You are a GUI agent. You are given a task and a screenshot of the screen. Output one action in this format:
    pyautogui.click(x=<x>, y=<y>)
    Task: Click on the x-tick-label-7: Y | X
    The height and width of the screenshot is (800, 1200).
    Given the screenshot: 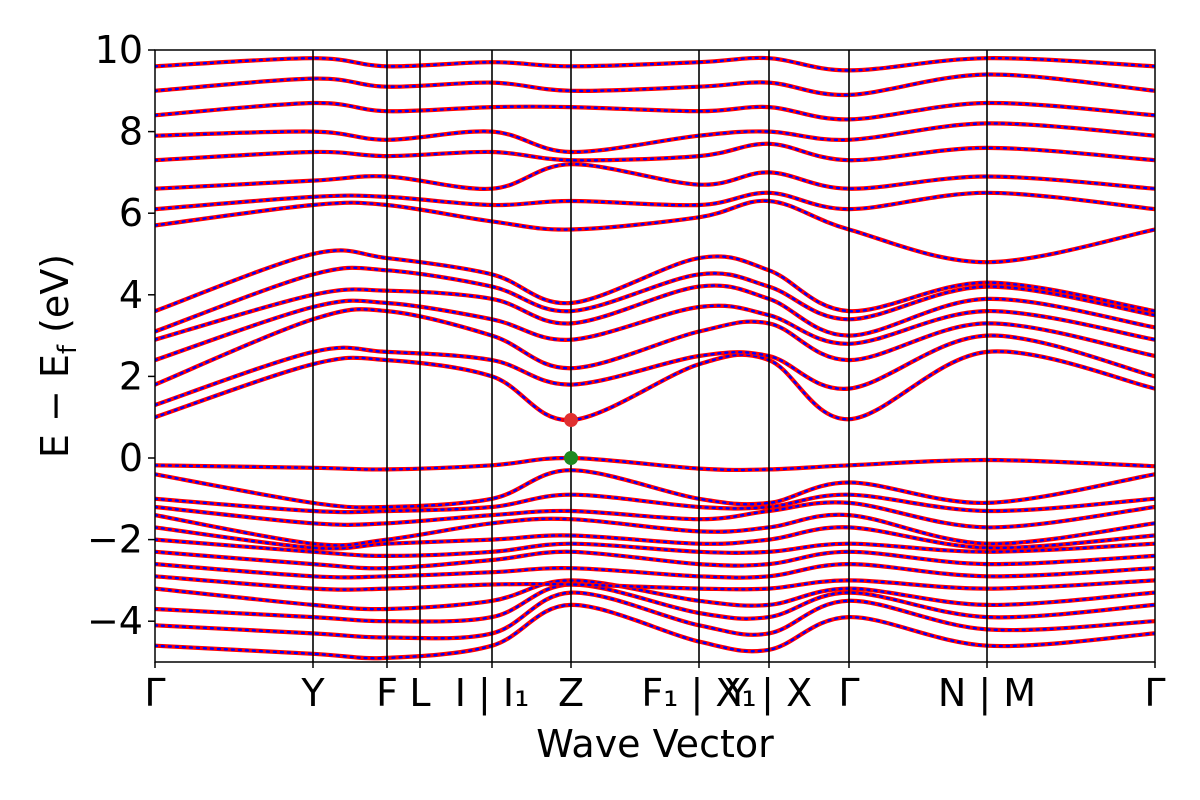 What is the action you would take?
    pyautogui.click(x=768, y=693)
    